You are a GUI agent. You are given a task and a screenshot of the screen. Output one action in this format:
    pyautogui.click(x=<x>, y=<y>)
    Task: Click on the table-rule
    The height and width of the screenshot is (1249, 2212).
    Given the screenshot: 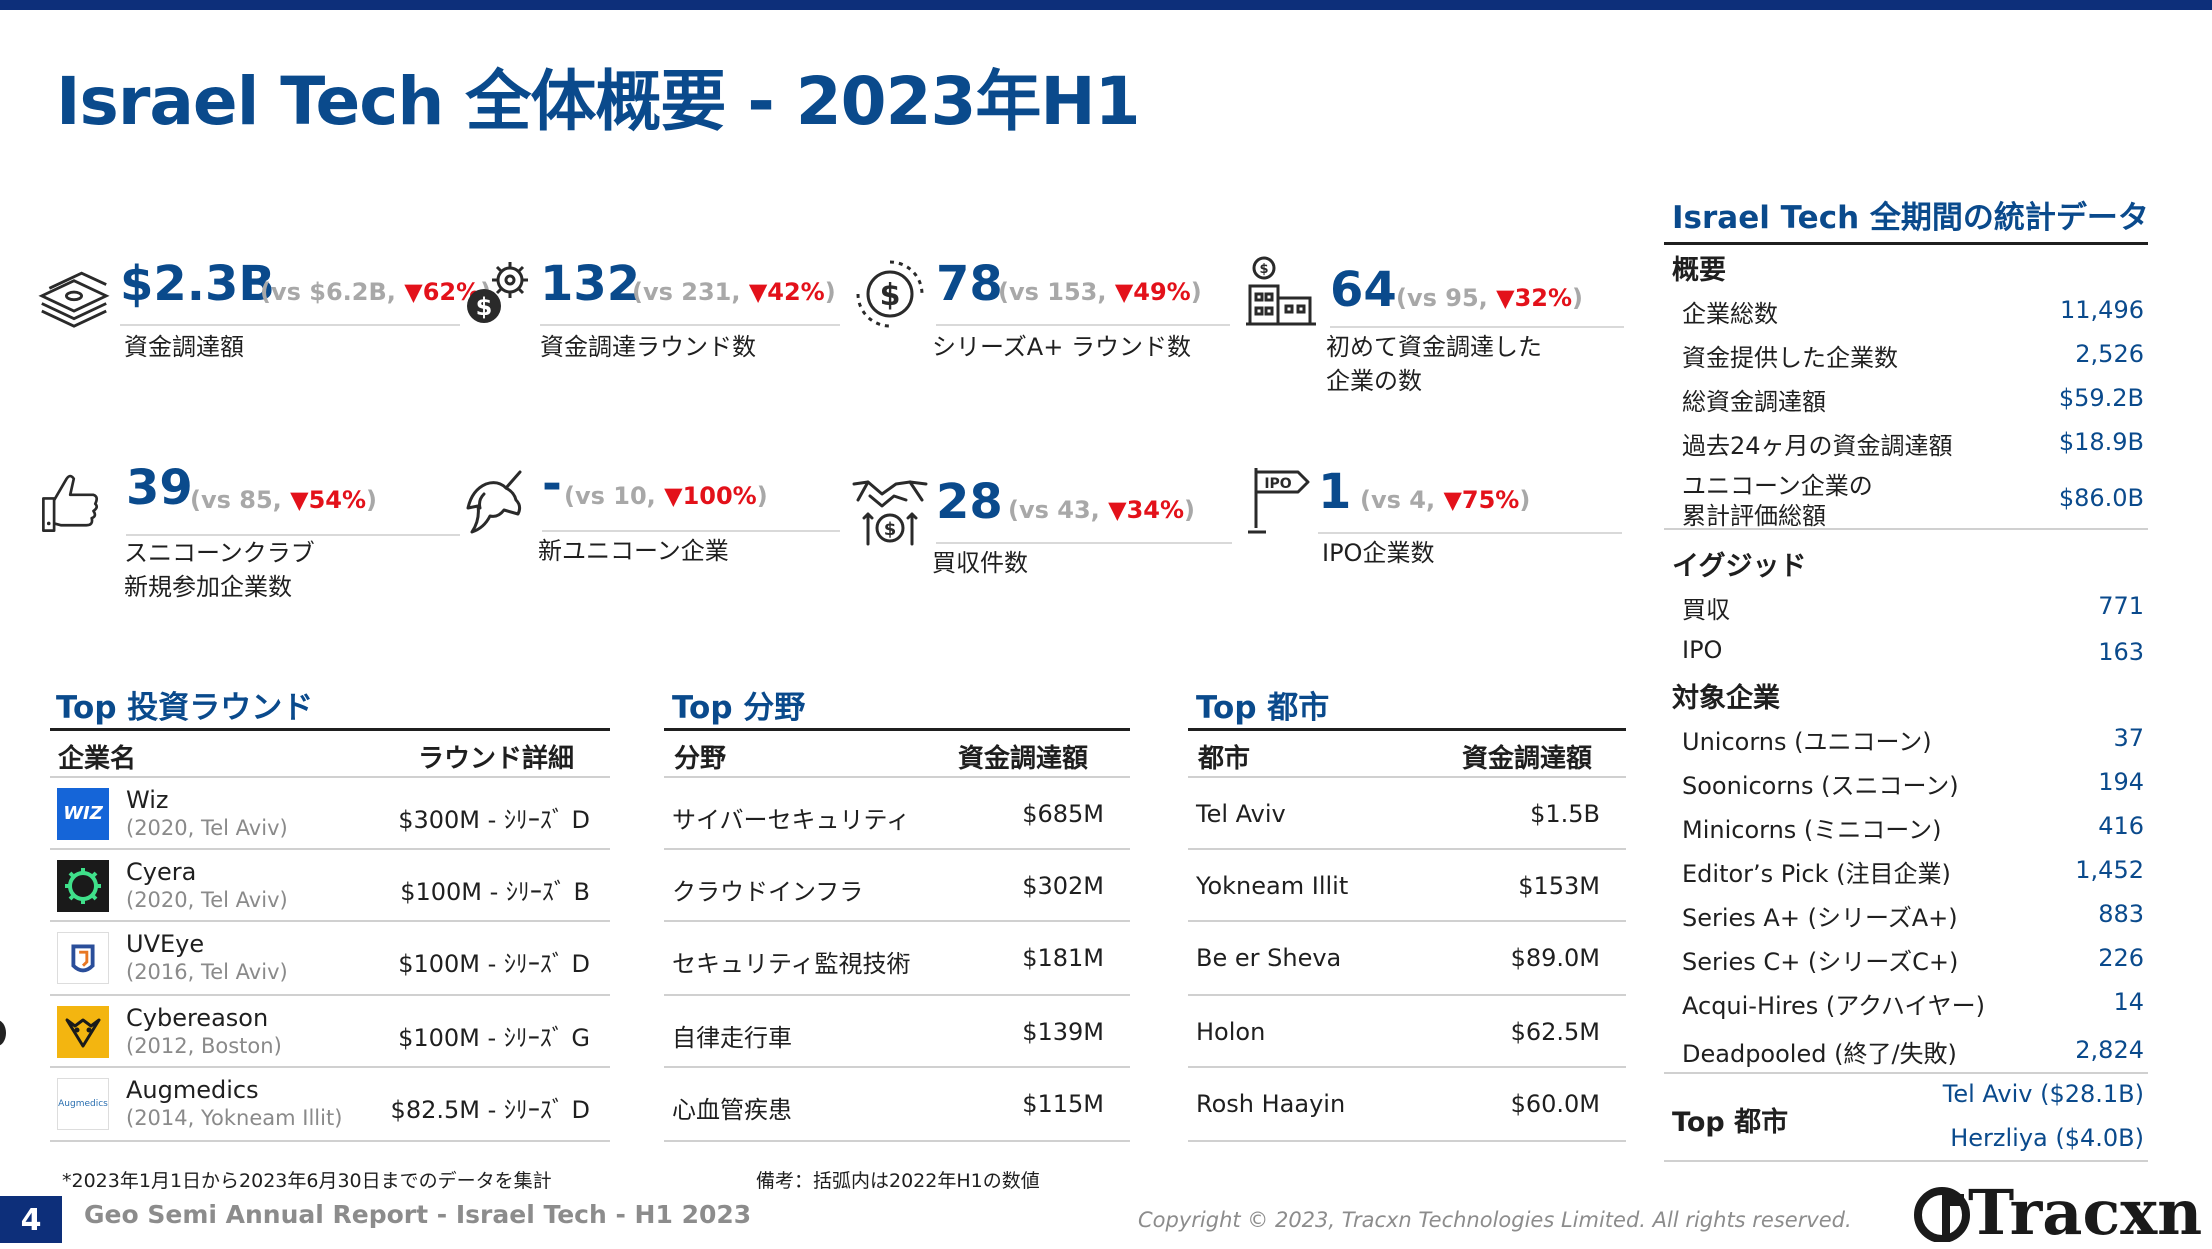 What is the action you would take?
    pyautogui.click(x=1407, y=729)
    